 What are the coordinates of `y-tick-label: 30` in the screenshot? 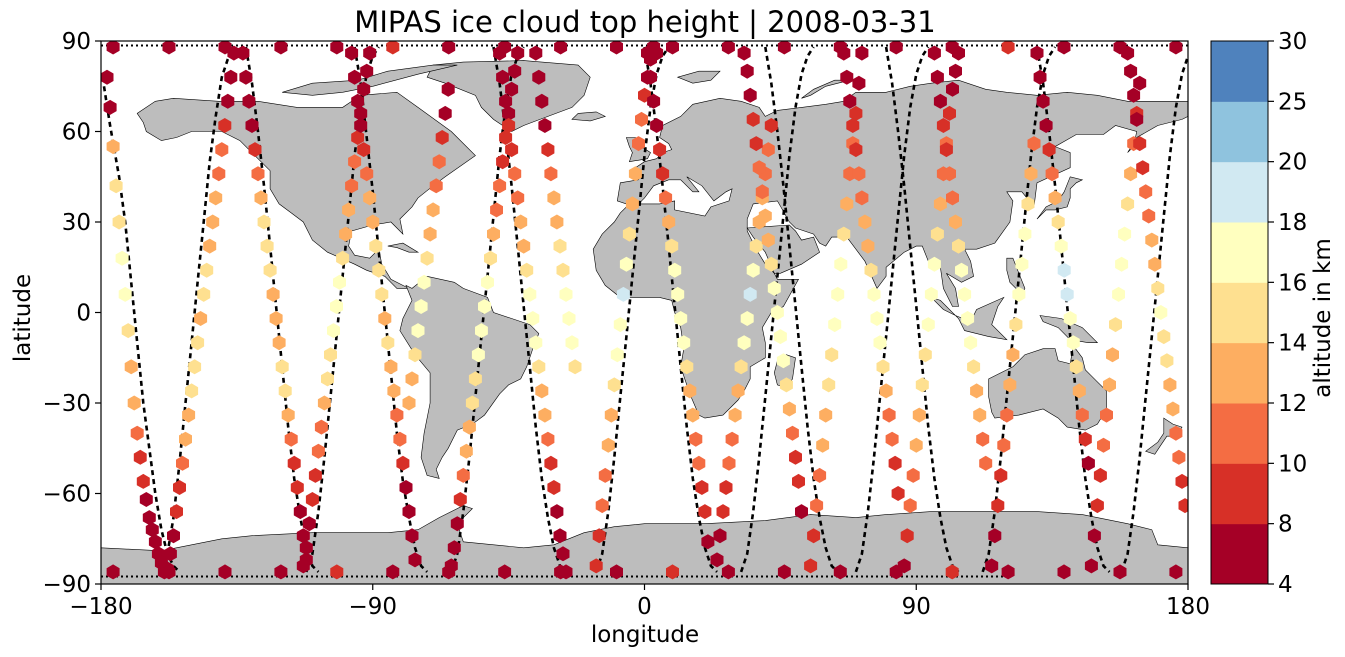 It's located at (76, 223).